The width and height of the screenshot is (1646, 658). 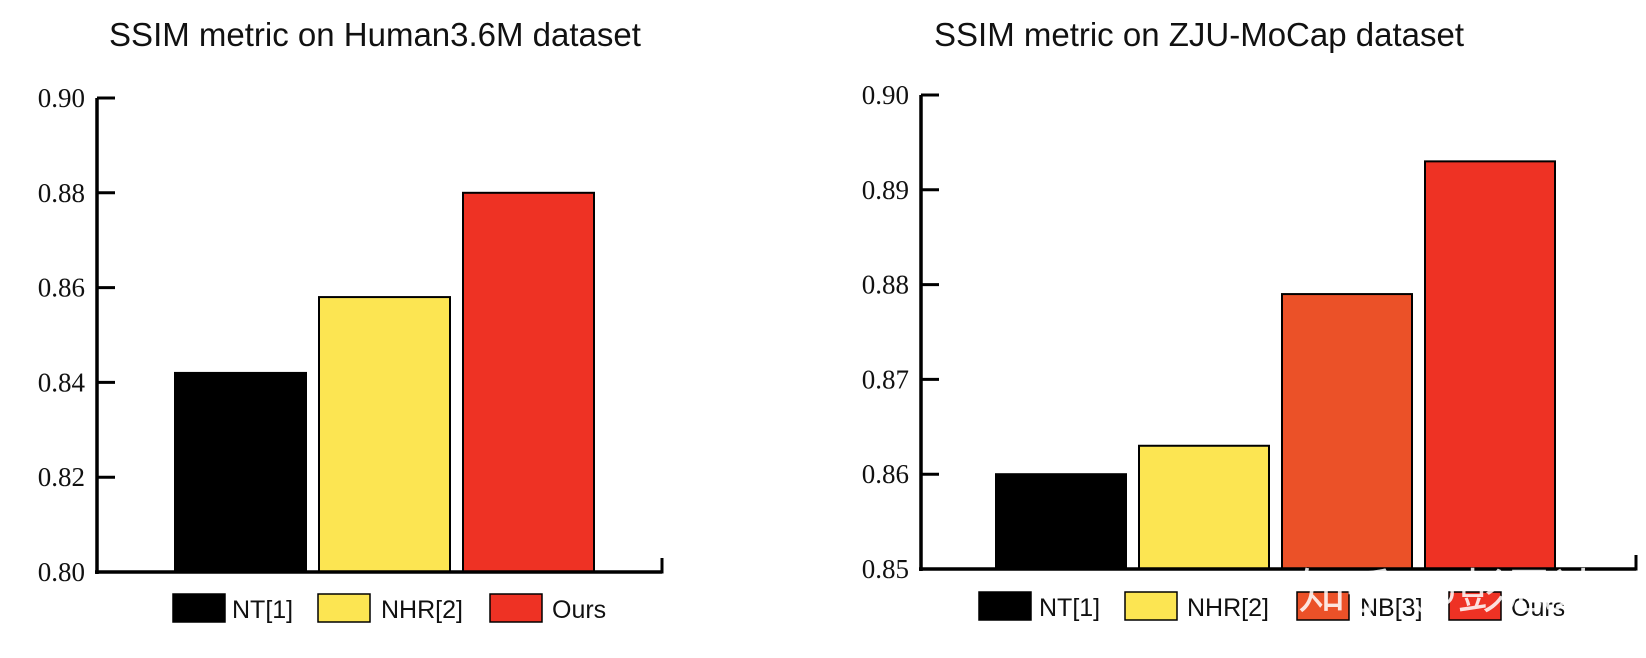 I want to click on y-tick-label: 0.80, so click(x=61, y=572).